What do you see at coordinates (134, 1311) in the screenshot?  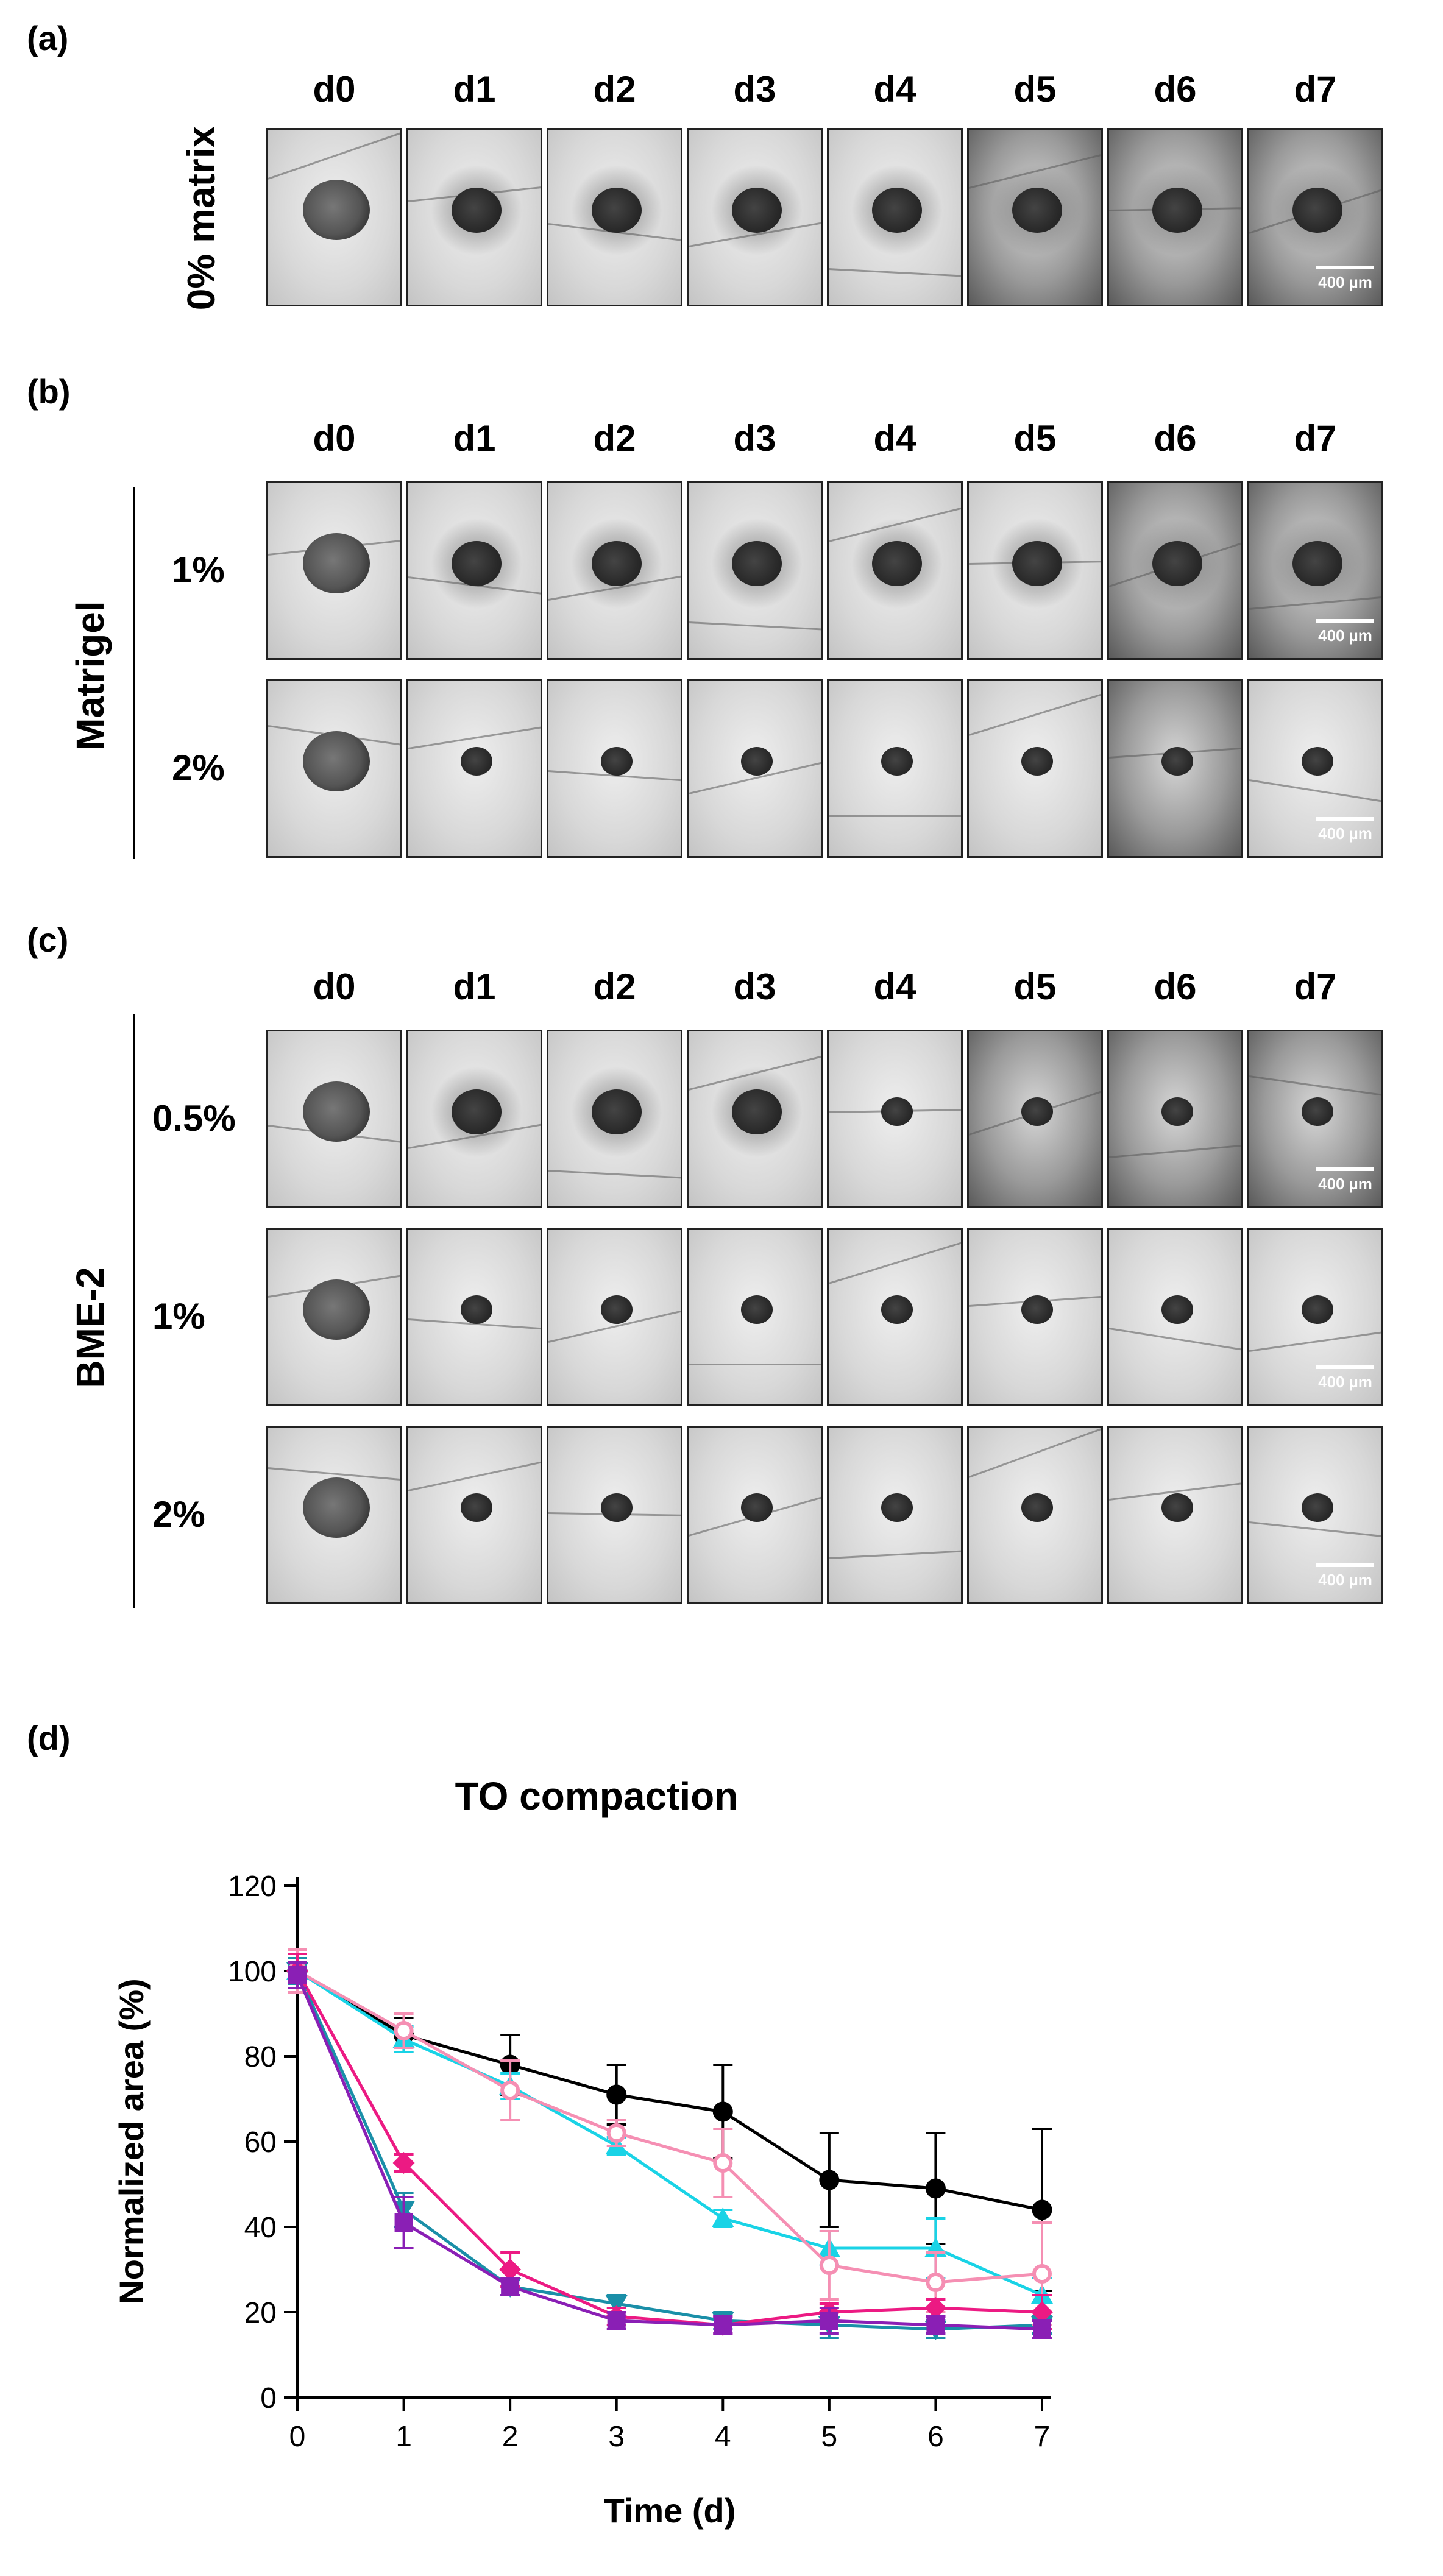 I see `group-bracket` at bounding box center [134, 1311].